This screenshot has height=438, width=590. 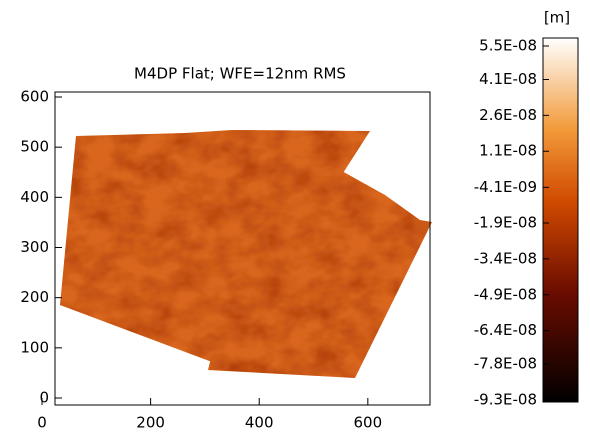 I want to click on y-tick-label: 600, so click(x=34, y=97).